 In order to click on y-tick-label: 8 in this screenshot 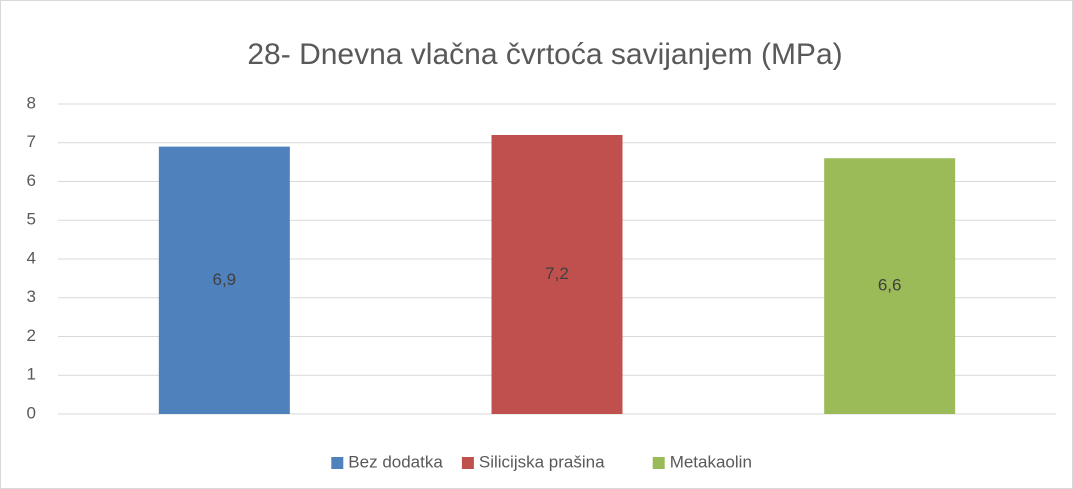, I will do `click(31, 102)`.